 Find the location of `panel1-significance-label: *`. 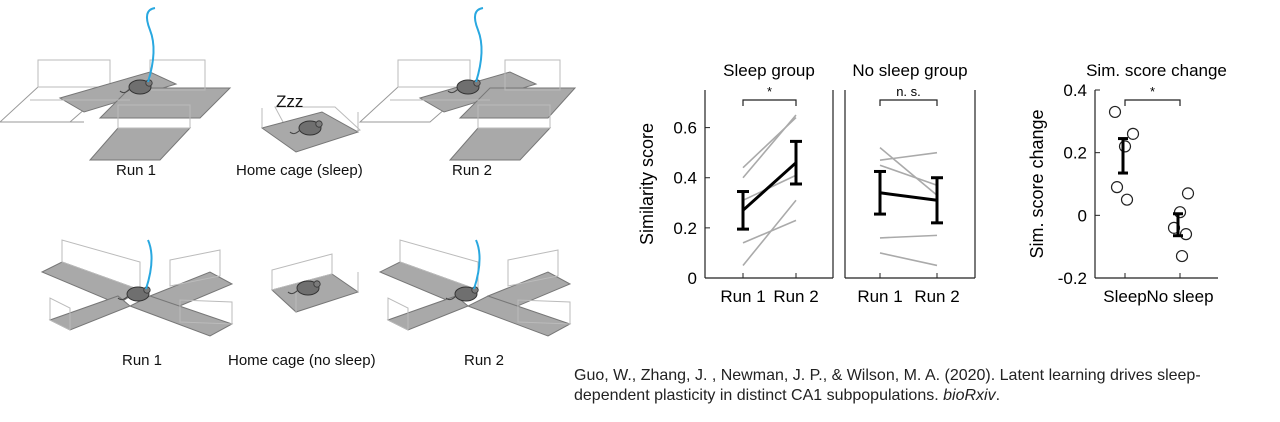

panel1-significance-label: * is located at coordinates (769, 91).